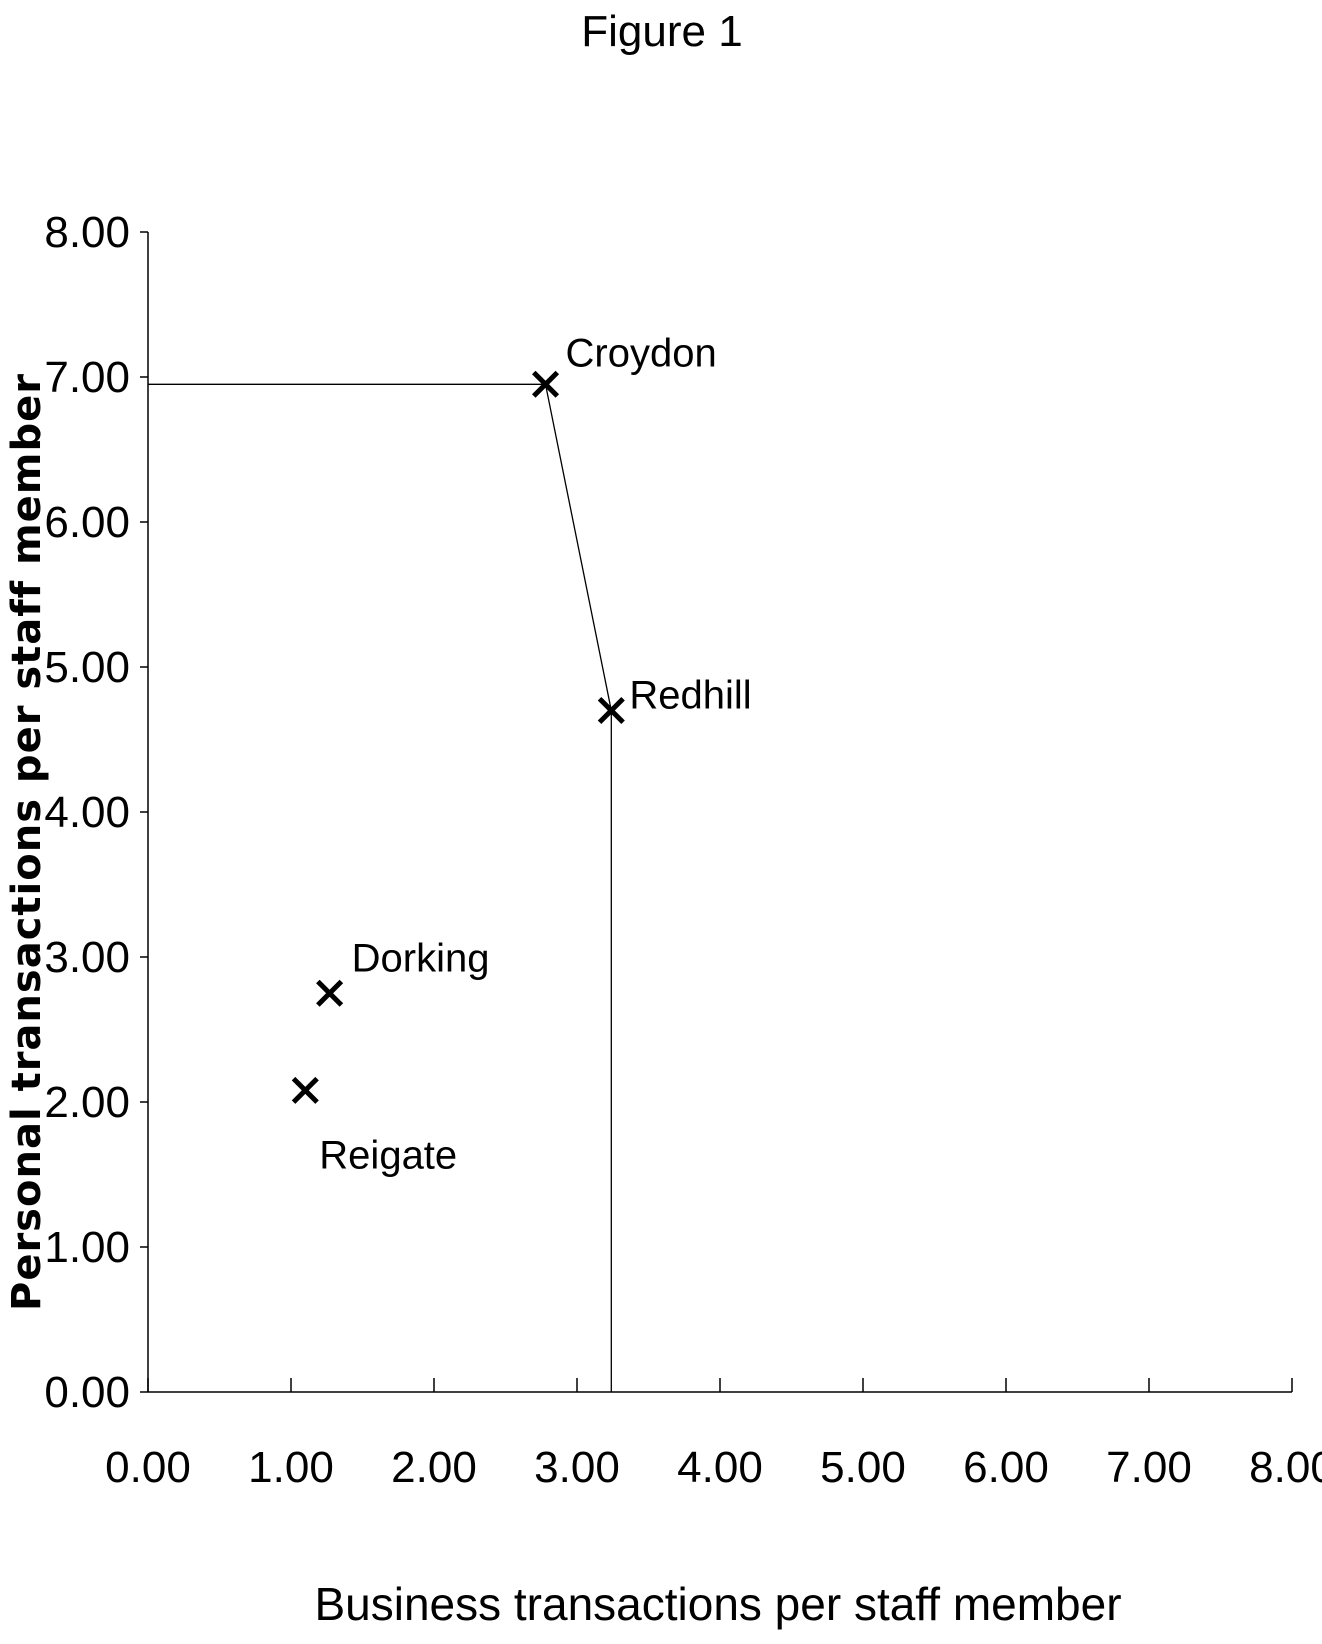  I want to click on point-label-redhill: Redhill, so click(690, 696).